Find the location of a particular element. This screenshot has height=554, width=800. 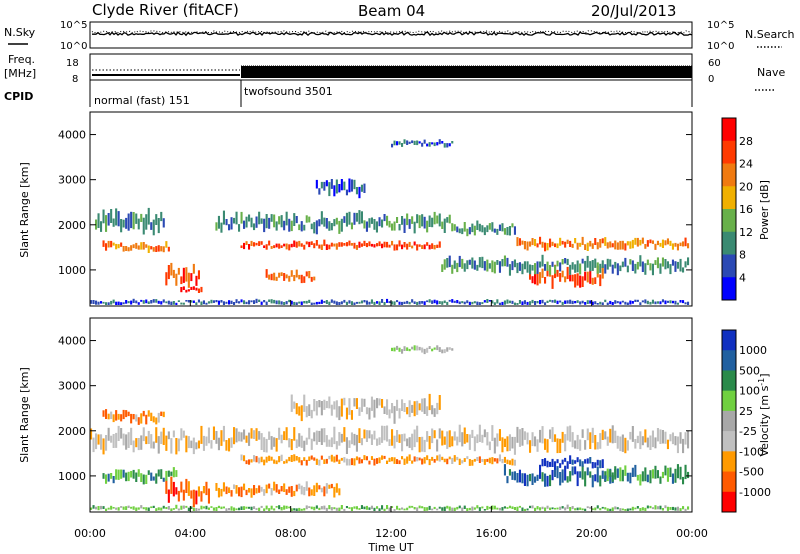

colorbar-tick-label: 20 is located at coordinates (746, 186).